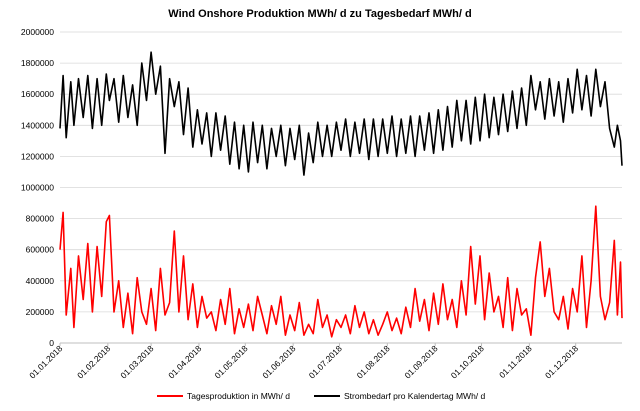  I want to click on x-tick-label: 01.08.2018, so click(373, 361).